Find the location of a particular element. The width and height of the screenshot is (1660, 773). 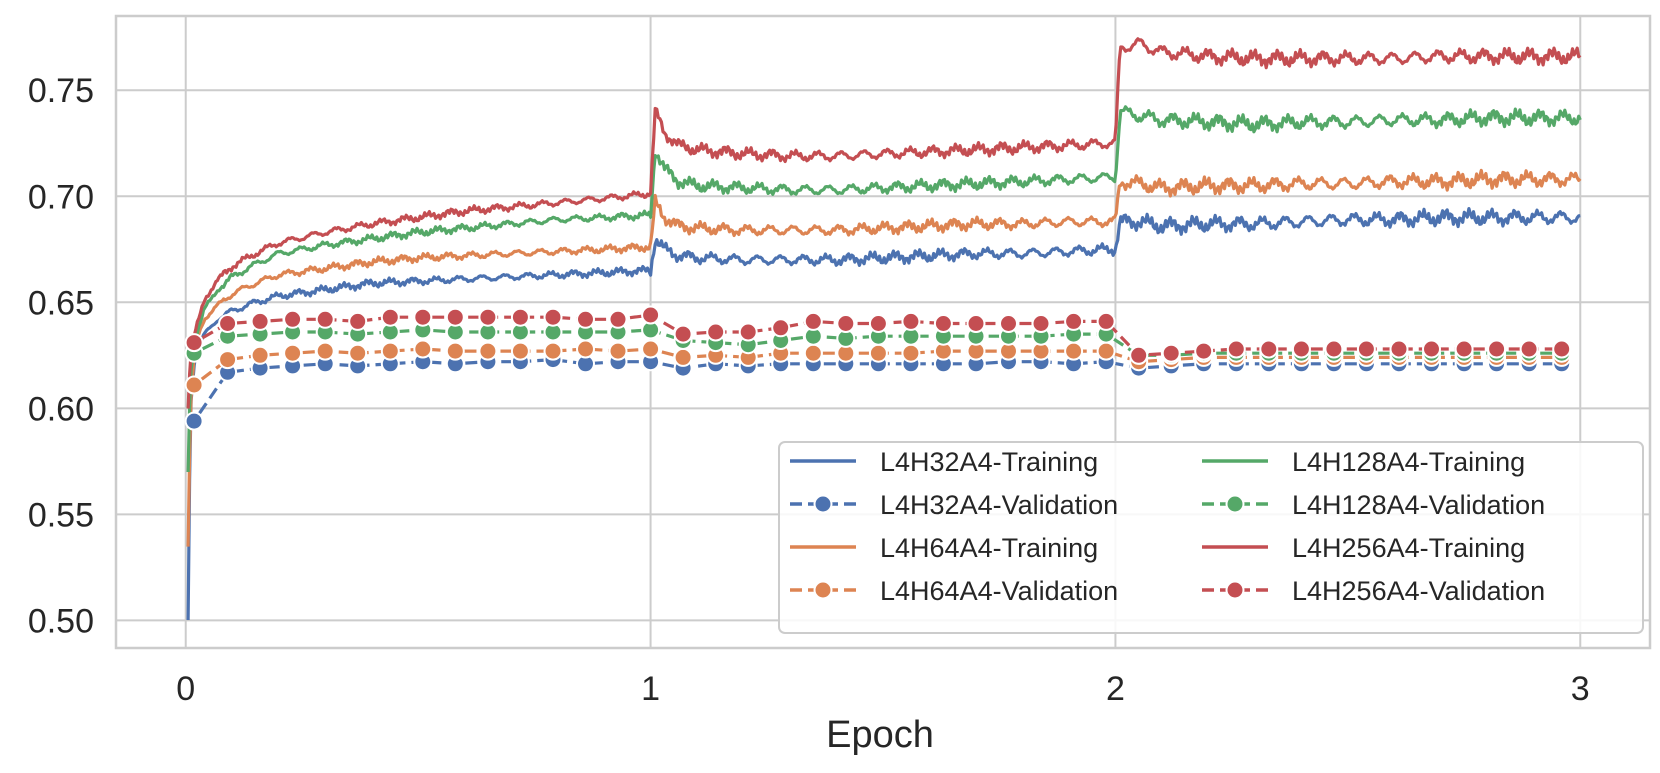

x-tick-label: 3 is located at coordinates (1580, 689).